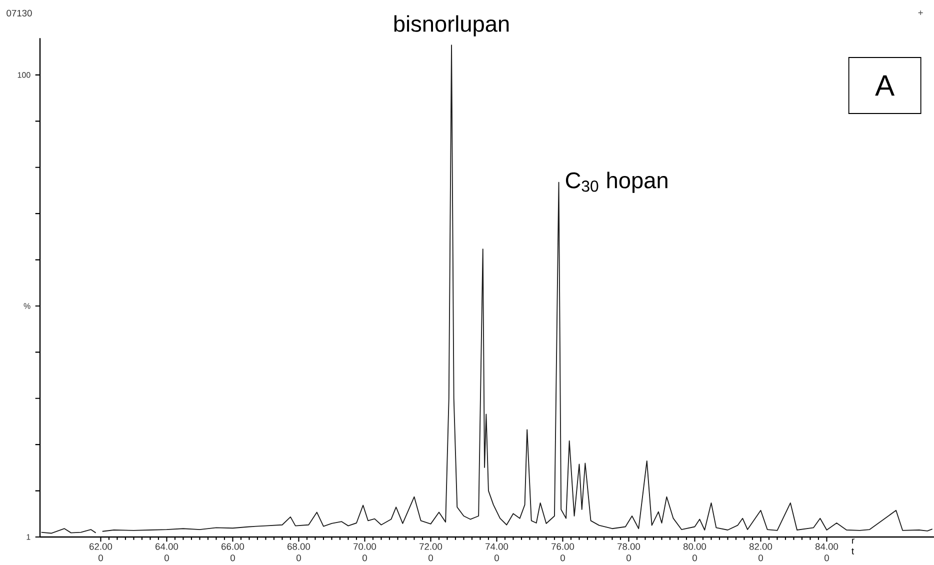  Describe the element at coordinates (826, 546) in the screenshot. I see `x-tick-label: 84.00` at that location.